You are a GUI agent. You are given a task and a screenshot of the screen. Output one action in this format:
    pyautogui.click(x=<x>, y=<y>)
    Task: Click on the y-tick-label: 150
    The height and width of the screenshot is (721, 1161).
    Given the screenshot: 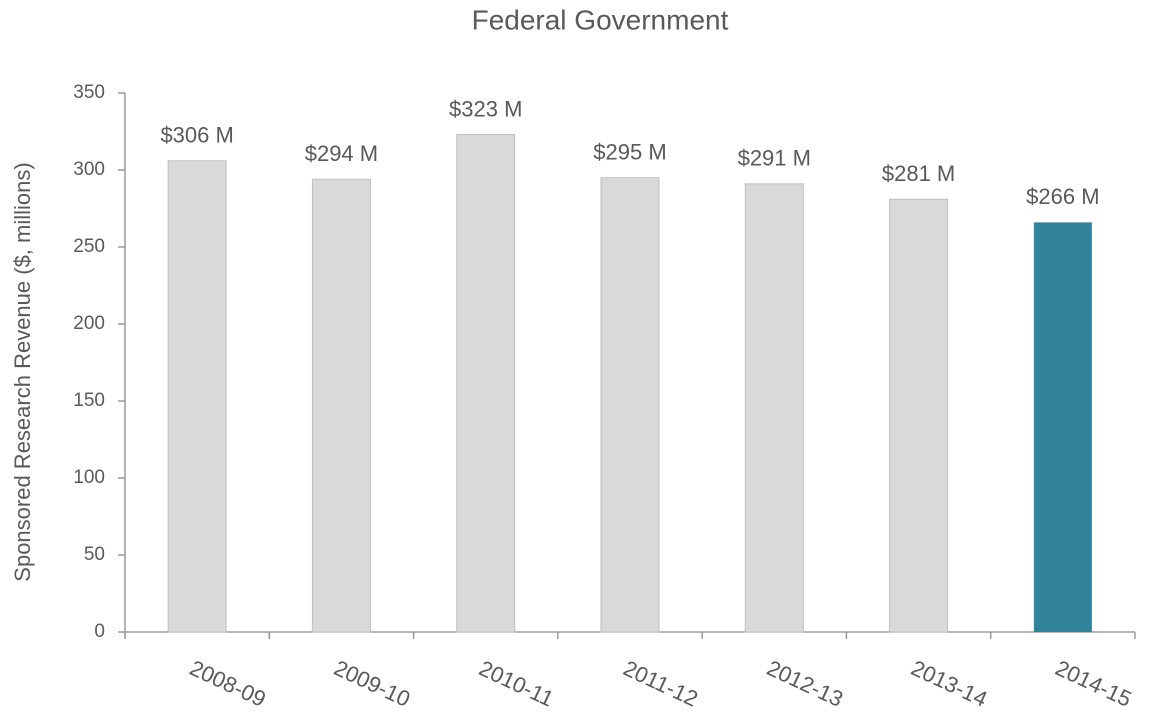 What is the action you would take?
    pyautogui.click(x=89, y=400)
    